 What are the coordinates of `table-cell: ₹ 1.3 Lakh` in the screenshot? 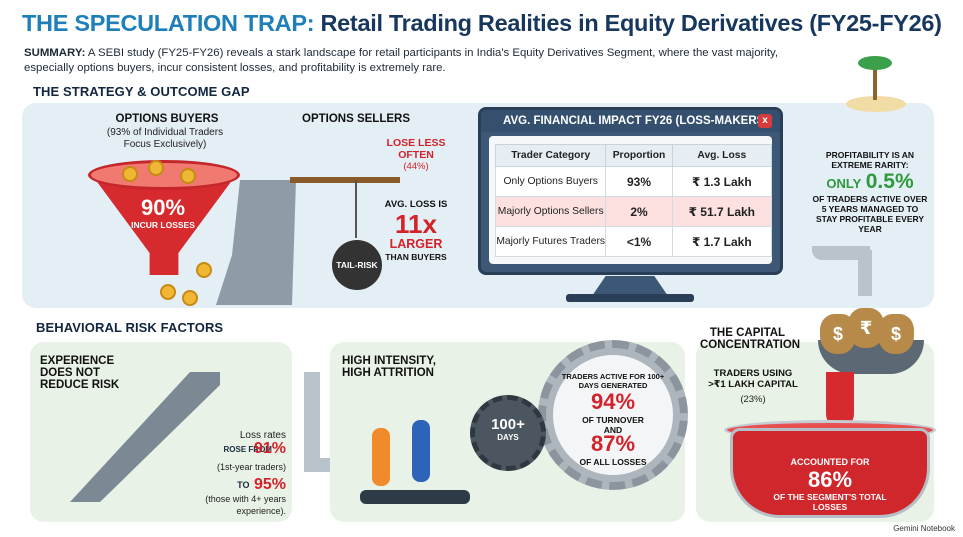 It's located at (722, 181).